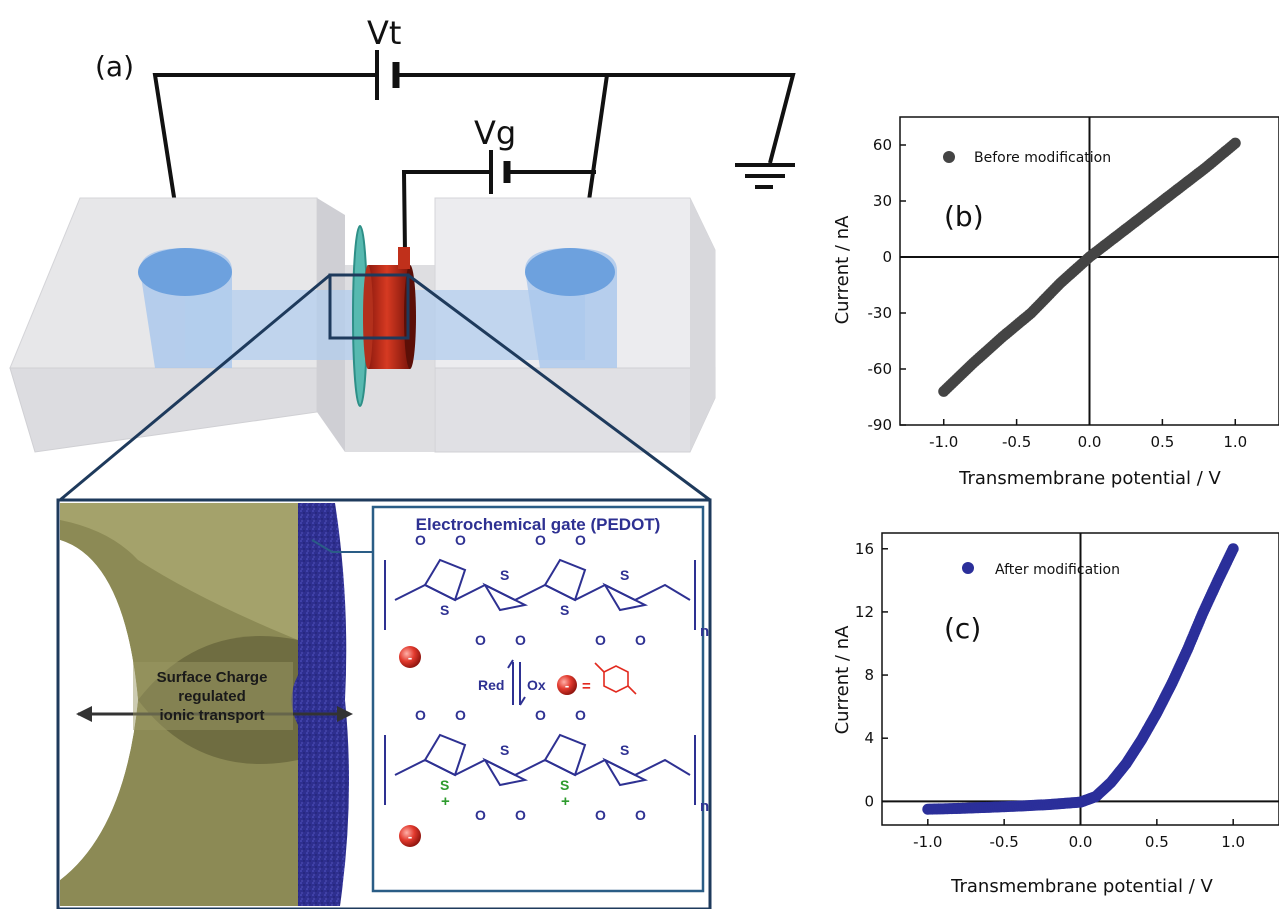  I want to click on surface-charge-line2: regulated, so click(212, 696).